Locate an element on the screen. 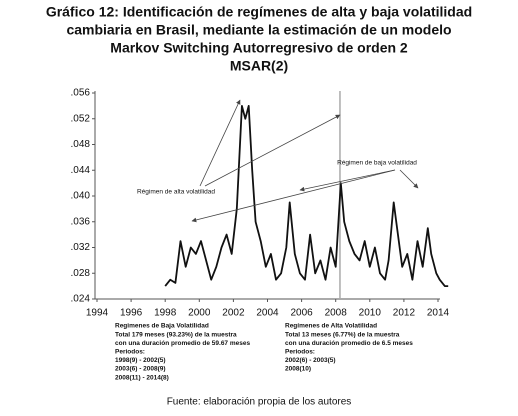  note-text: Total 13 meses (6.77%) de la muestra is located at coordinates (342, 334).